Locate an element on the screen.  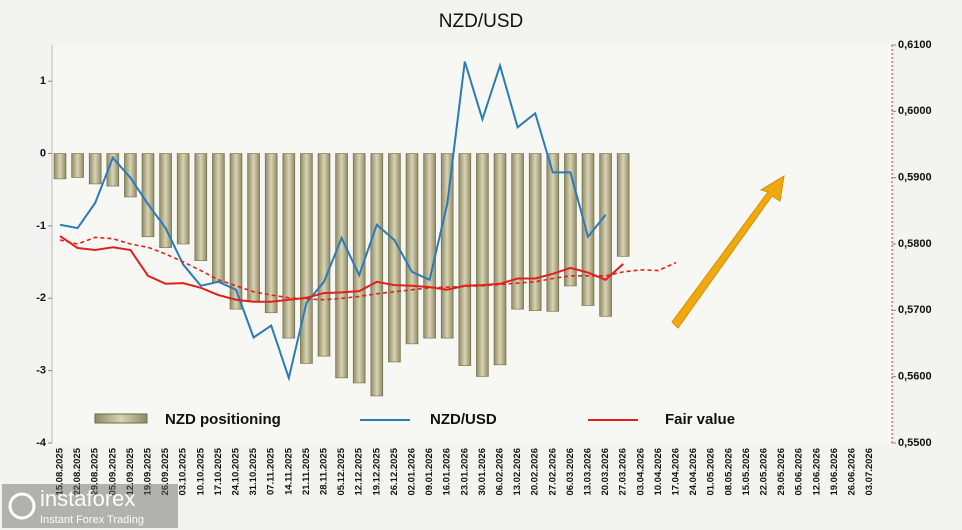
x-tick-label: 26.09.2025 is located at coordinates (165, 471).